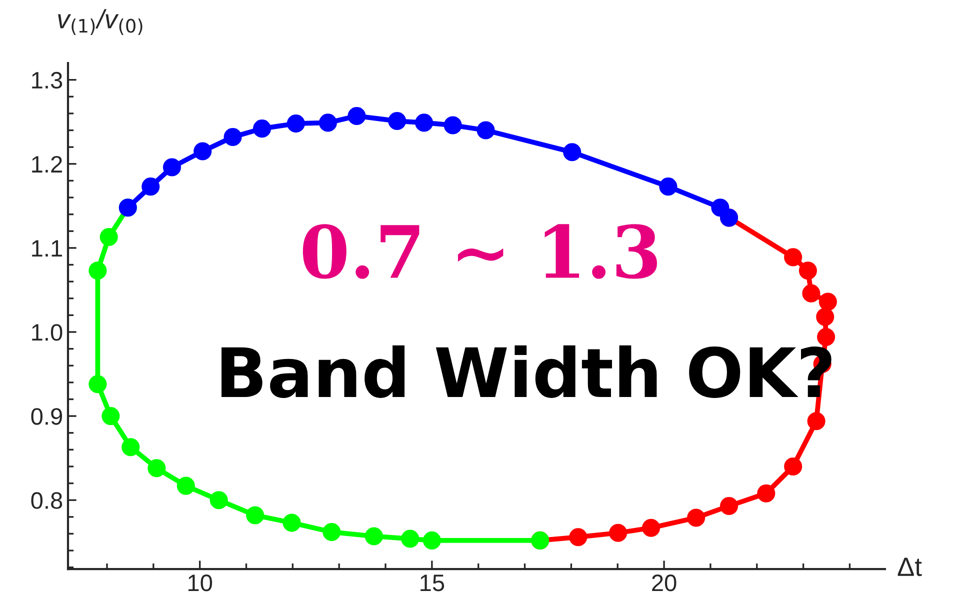 This screenshot has width=955, height=606. I want to click on y-tick-label: 0.9, so click(46, 416).